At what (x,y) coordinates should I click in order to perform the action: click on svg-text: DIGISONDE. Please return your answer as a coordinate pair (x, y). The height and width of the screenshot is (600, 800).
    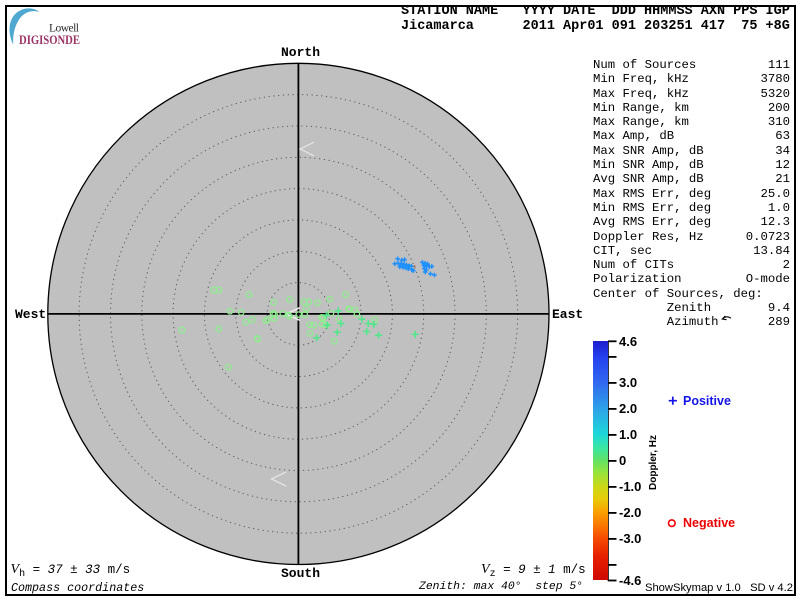
    Looking at the image, I should click on (49, 39).